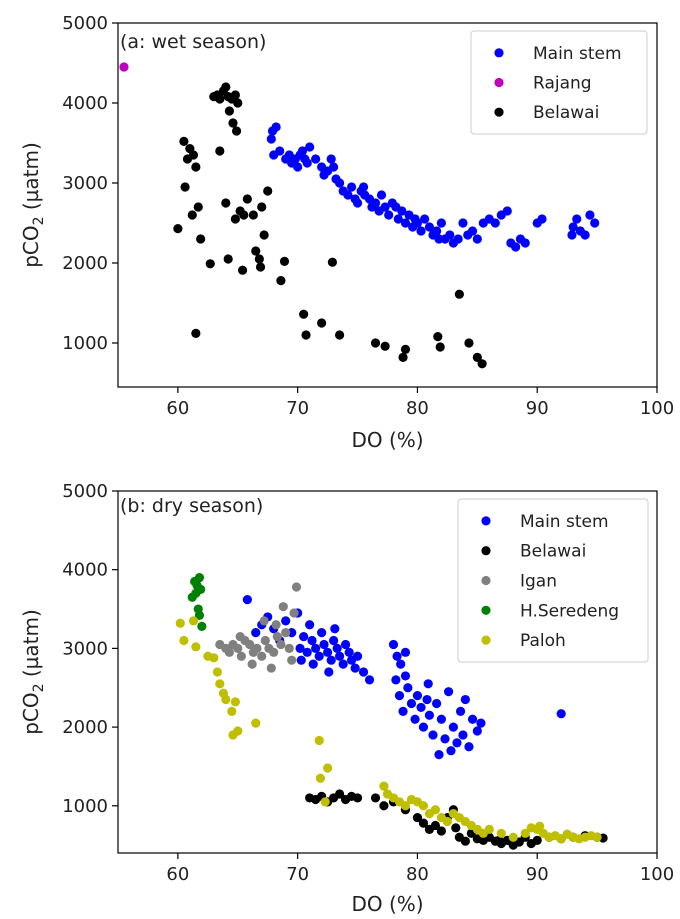 The height and width of the screenshot is (919, 680). I want to click on y-tick-label: 4000, so click(85, 103).